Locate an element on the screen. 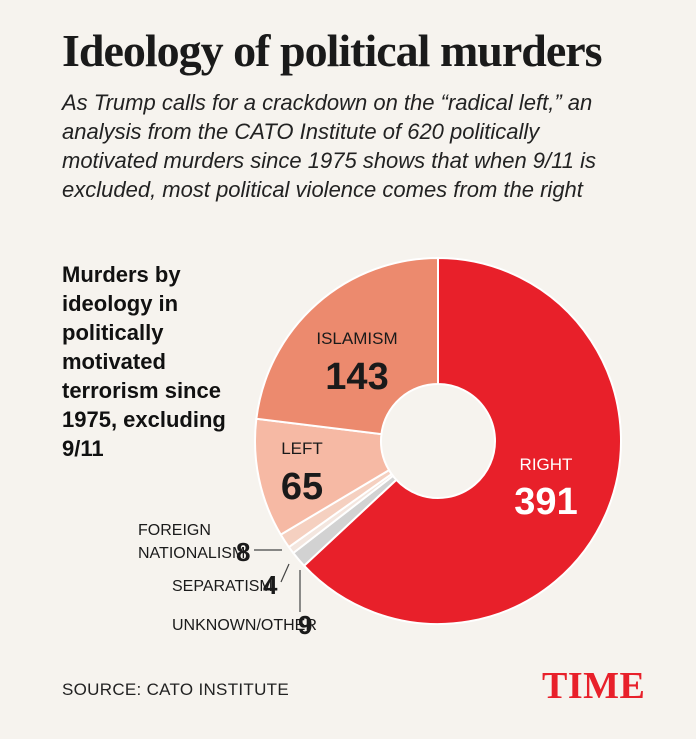 This screenshot has width=696, height=739. label-unknown-other-value: 9 is located at coordinates (305, 625).